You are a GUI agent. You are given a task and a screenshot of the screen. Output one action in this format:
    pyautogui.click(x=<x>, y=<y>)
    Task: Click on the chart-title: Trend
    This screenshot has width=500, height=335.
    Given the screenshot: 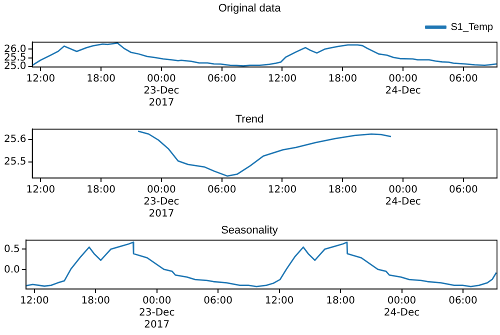 What is the action you would take?
    pyautogui.click(x=249, y=120)
    